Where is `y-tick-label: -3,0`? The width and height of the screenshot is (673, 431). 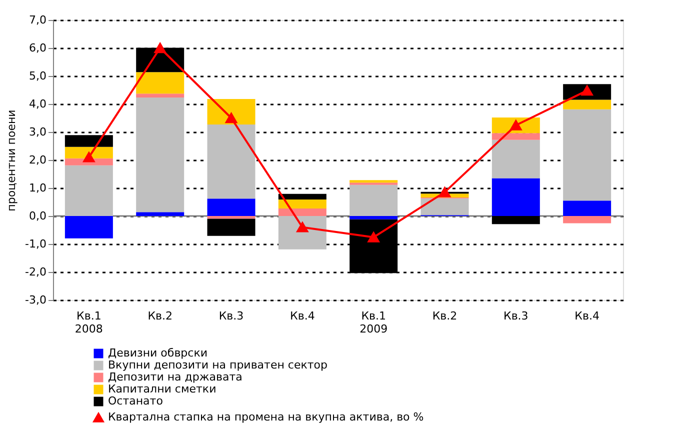 y-tick-label: -3,0 is located at coordinates (35, 300).